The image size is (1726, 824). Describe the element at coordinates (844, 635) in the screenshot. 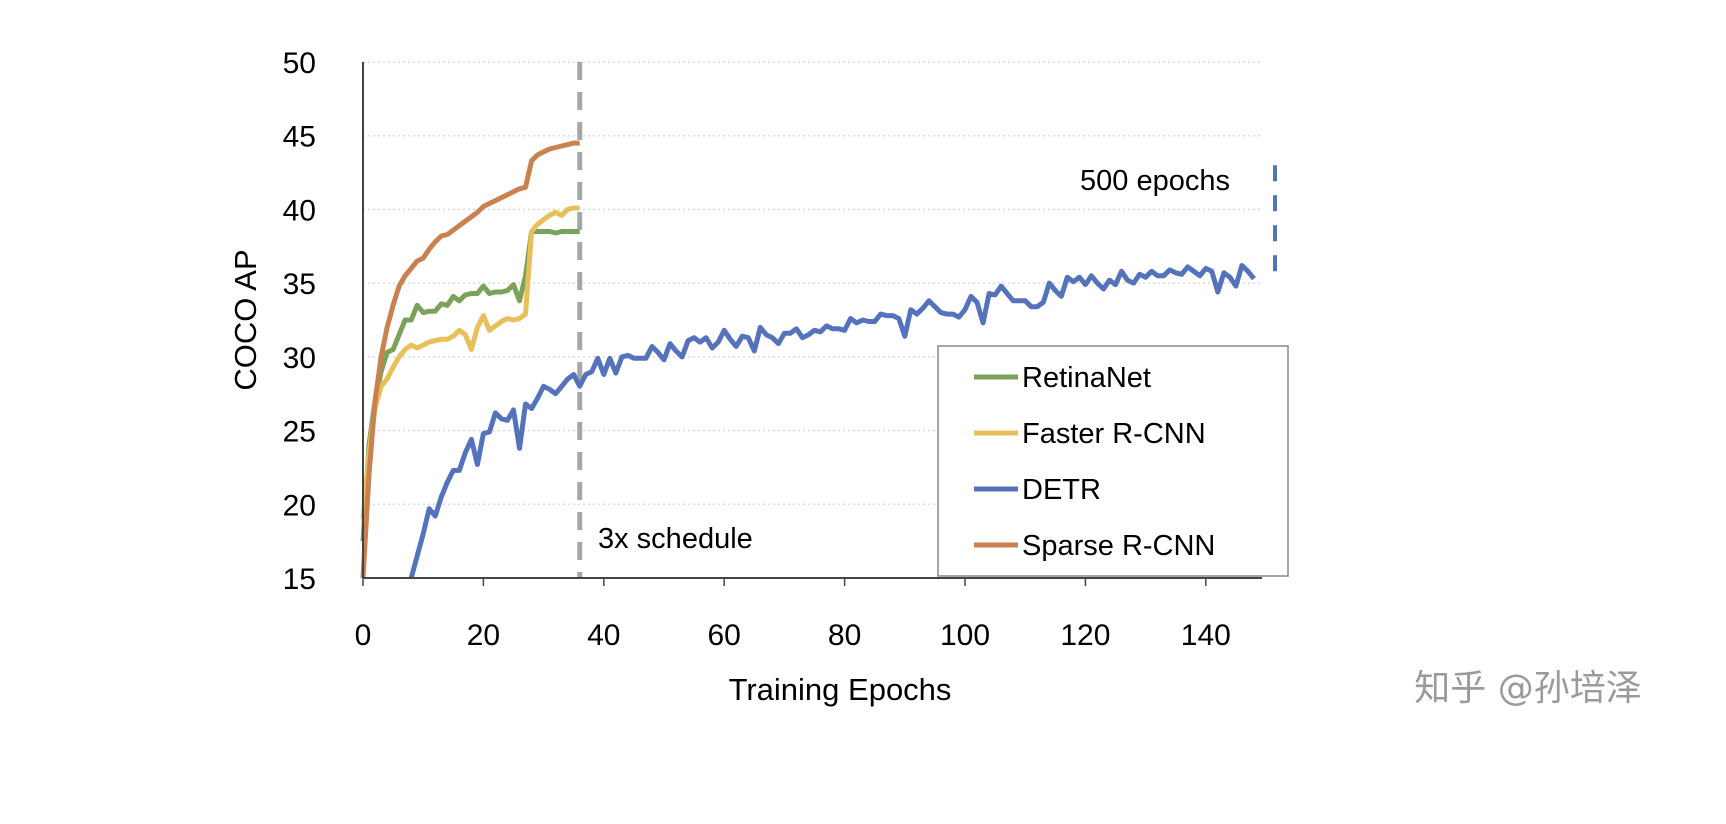

I see `x-tick-label: 80` at that location.